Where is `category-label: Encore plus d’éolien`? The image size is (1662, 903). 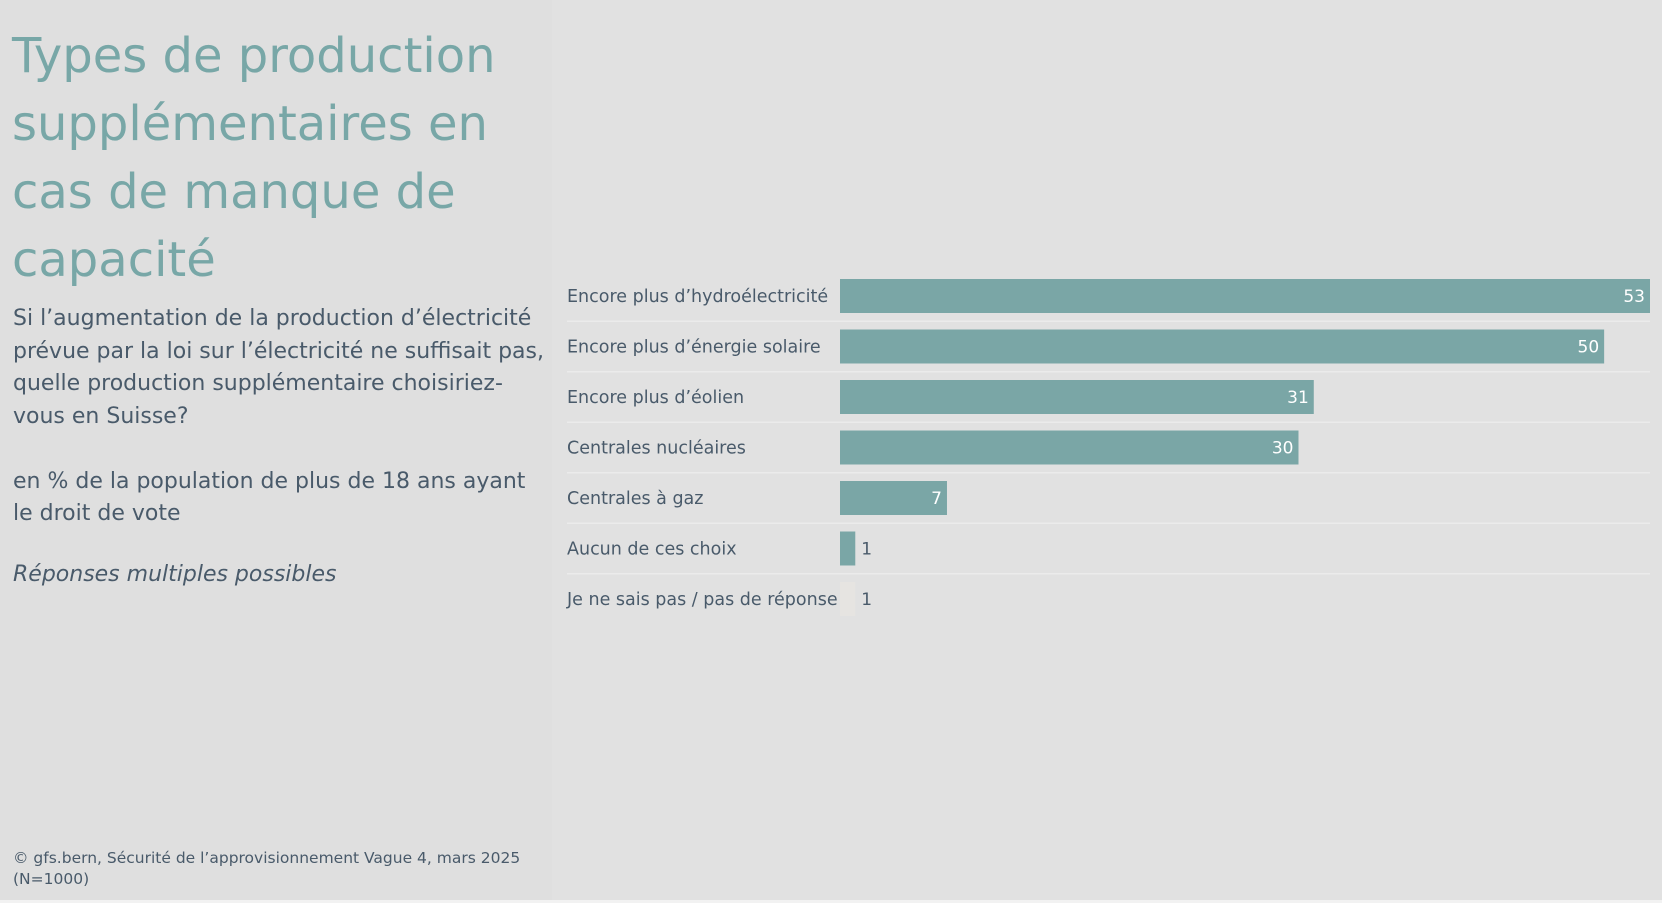
category-label: Encore plus d’éolien is located at coordinates (655, 398).